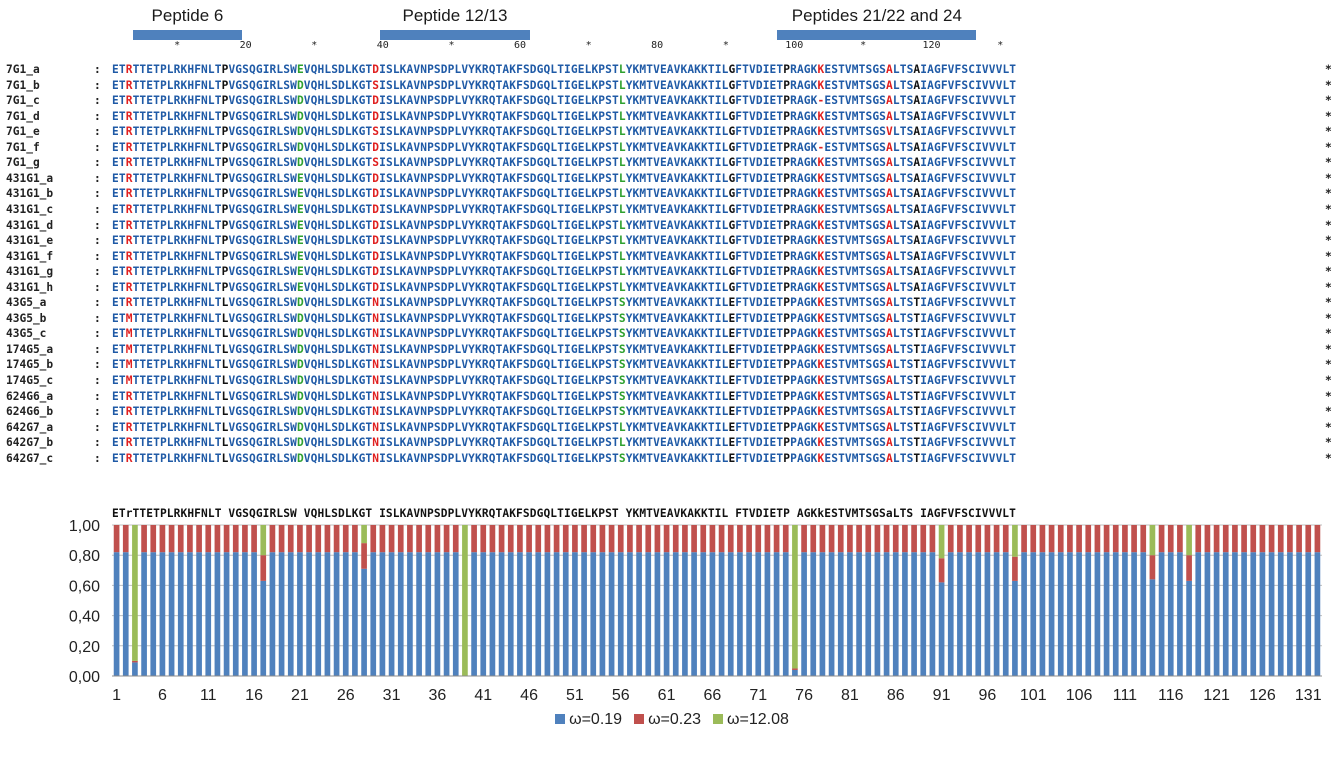  What do you see at coordinates (245, 45) in the screenshot?
I see `ruler-mark: 20` at bounding box center [245, 45].